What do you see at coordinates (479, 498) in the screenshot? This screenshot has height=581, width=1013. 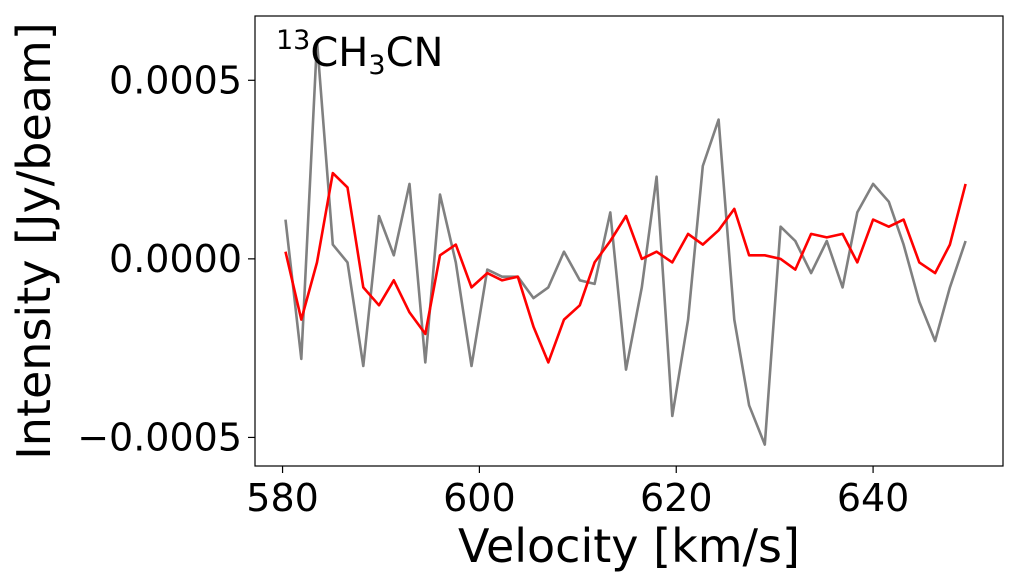 I see `x-tick-label: 600` at bounding box center [479, 498].